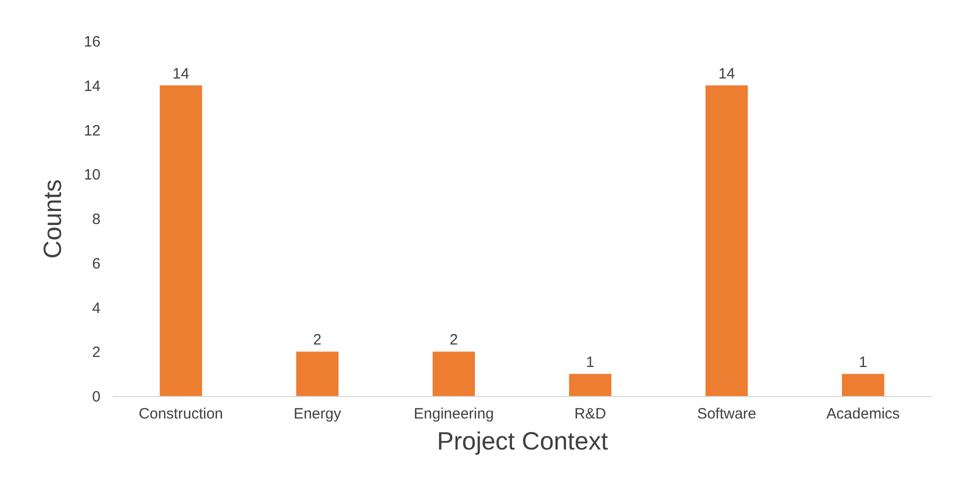 This screenshot has height=487, width=957. Describe the element at coordinates (454, 414) in the screenshot. I see `x-tick-label: Engineering` at that location.